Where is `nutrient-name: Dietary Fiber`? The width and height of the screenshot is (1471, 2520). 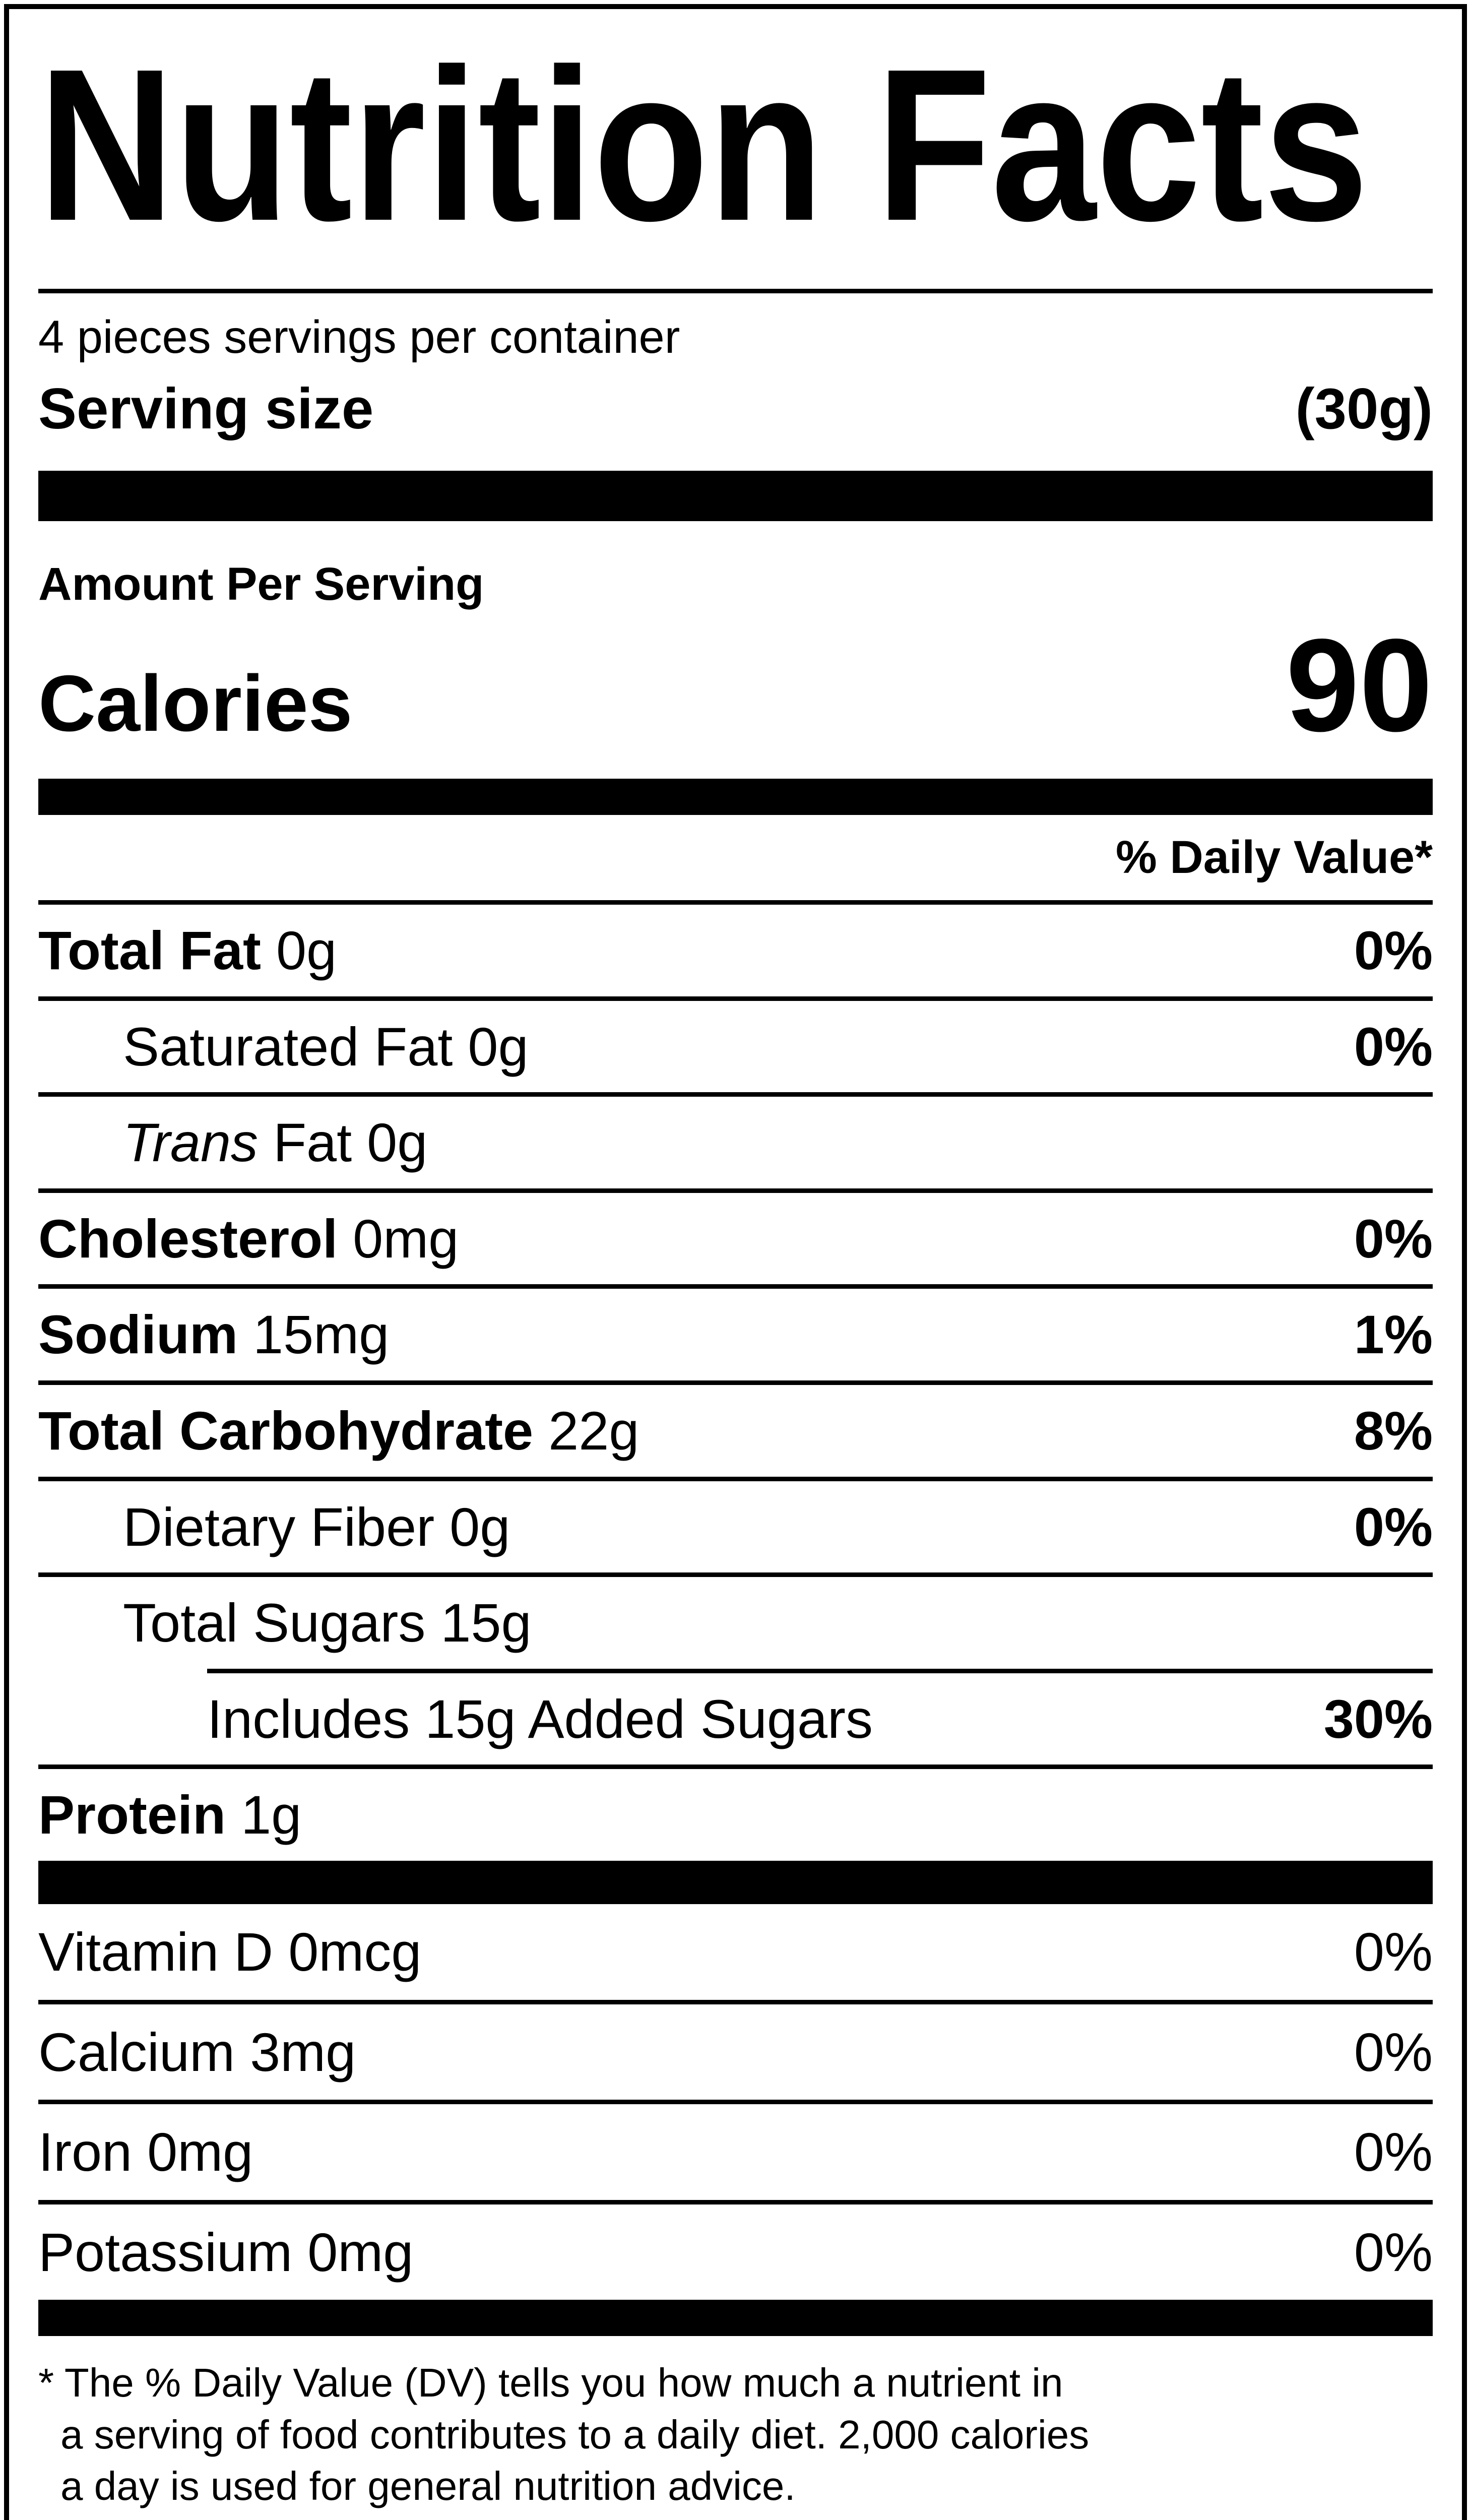
nutrient-name: Dietary Fiber is located at coordinates (279, 1526).